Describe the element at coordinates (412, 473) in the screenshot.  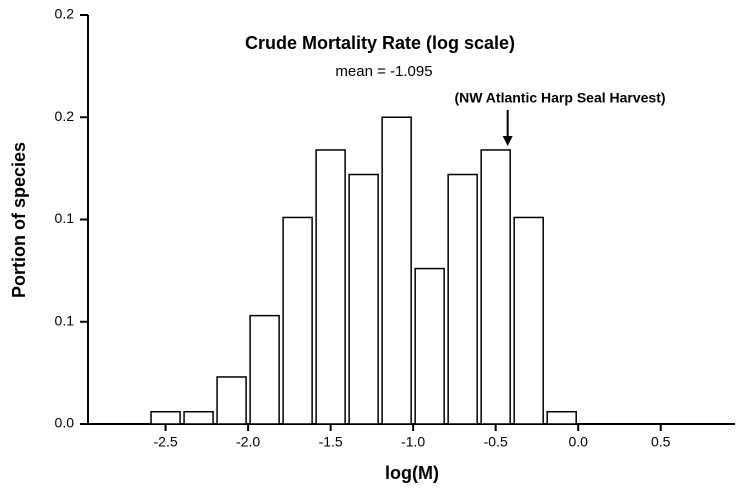
I see `x-axis-label: log(M)` at that location.